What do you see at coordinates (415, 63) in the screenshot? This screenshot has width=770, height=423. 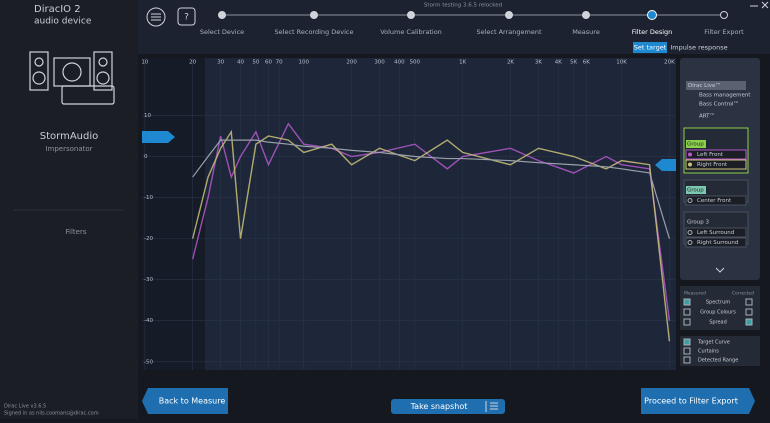 I see `x-tick-label: 500` at bounding box center [415, 63].